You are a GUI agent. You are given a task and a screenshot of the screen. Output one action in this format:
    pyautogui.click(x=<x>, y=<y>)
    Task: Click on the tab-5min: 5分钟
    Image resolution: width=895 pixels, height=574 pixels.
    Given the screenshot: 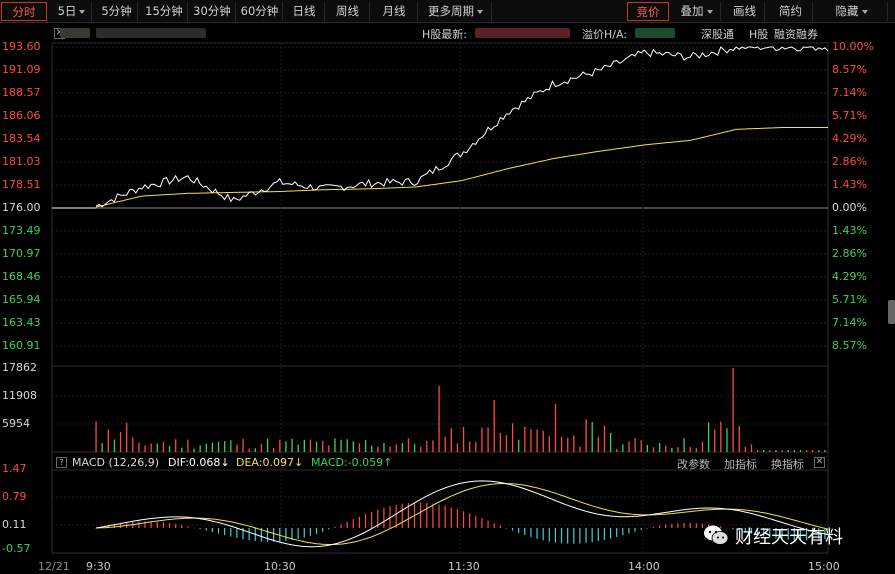 What is the action you would take?
    pyautogui.click(x=117, y=11)
    